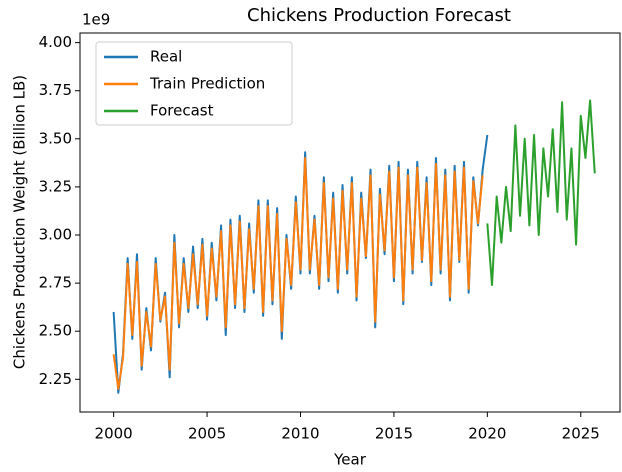 The width and height of the screenshot is (622, 472). I want to click on y-tick-label: 3.75, so click(55, 90).